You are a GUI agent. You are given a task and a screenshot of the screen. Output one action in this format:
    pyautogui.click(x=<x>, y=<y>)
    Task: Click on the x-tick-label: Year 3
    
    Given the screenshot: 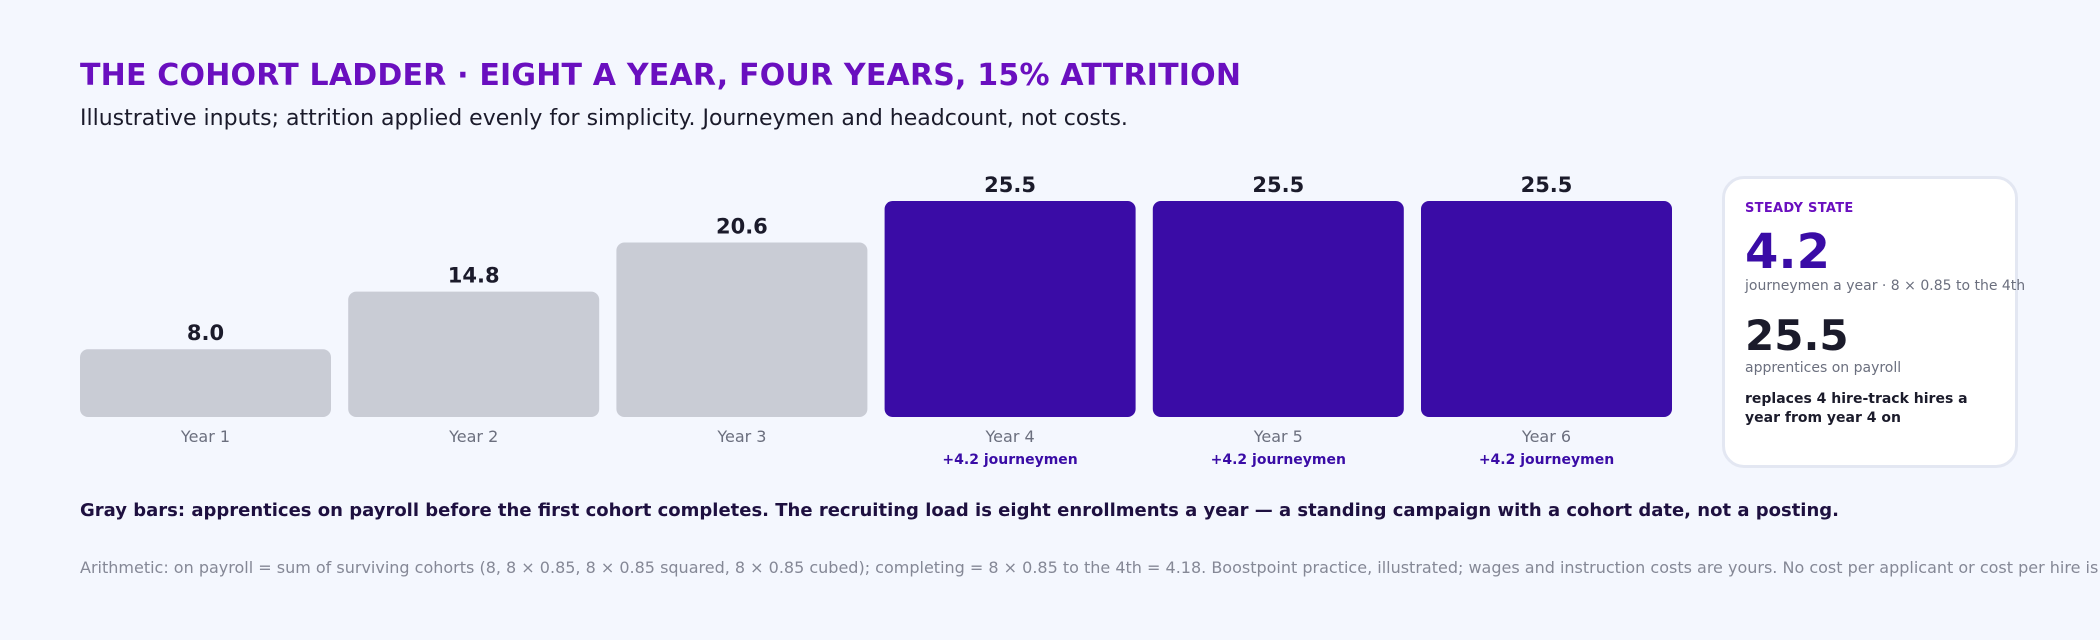 What is the action you would take?
    pyautogui.click(x=741, y=436)
    